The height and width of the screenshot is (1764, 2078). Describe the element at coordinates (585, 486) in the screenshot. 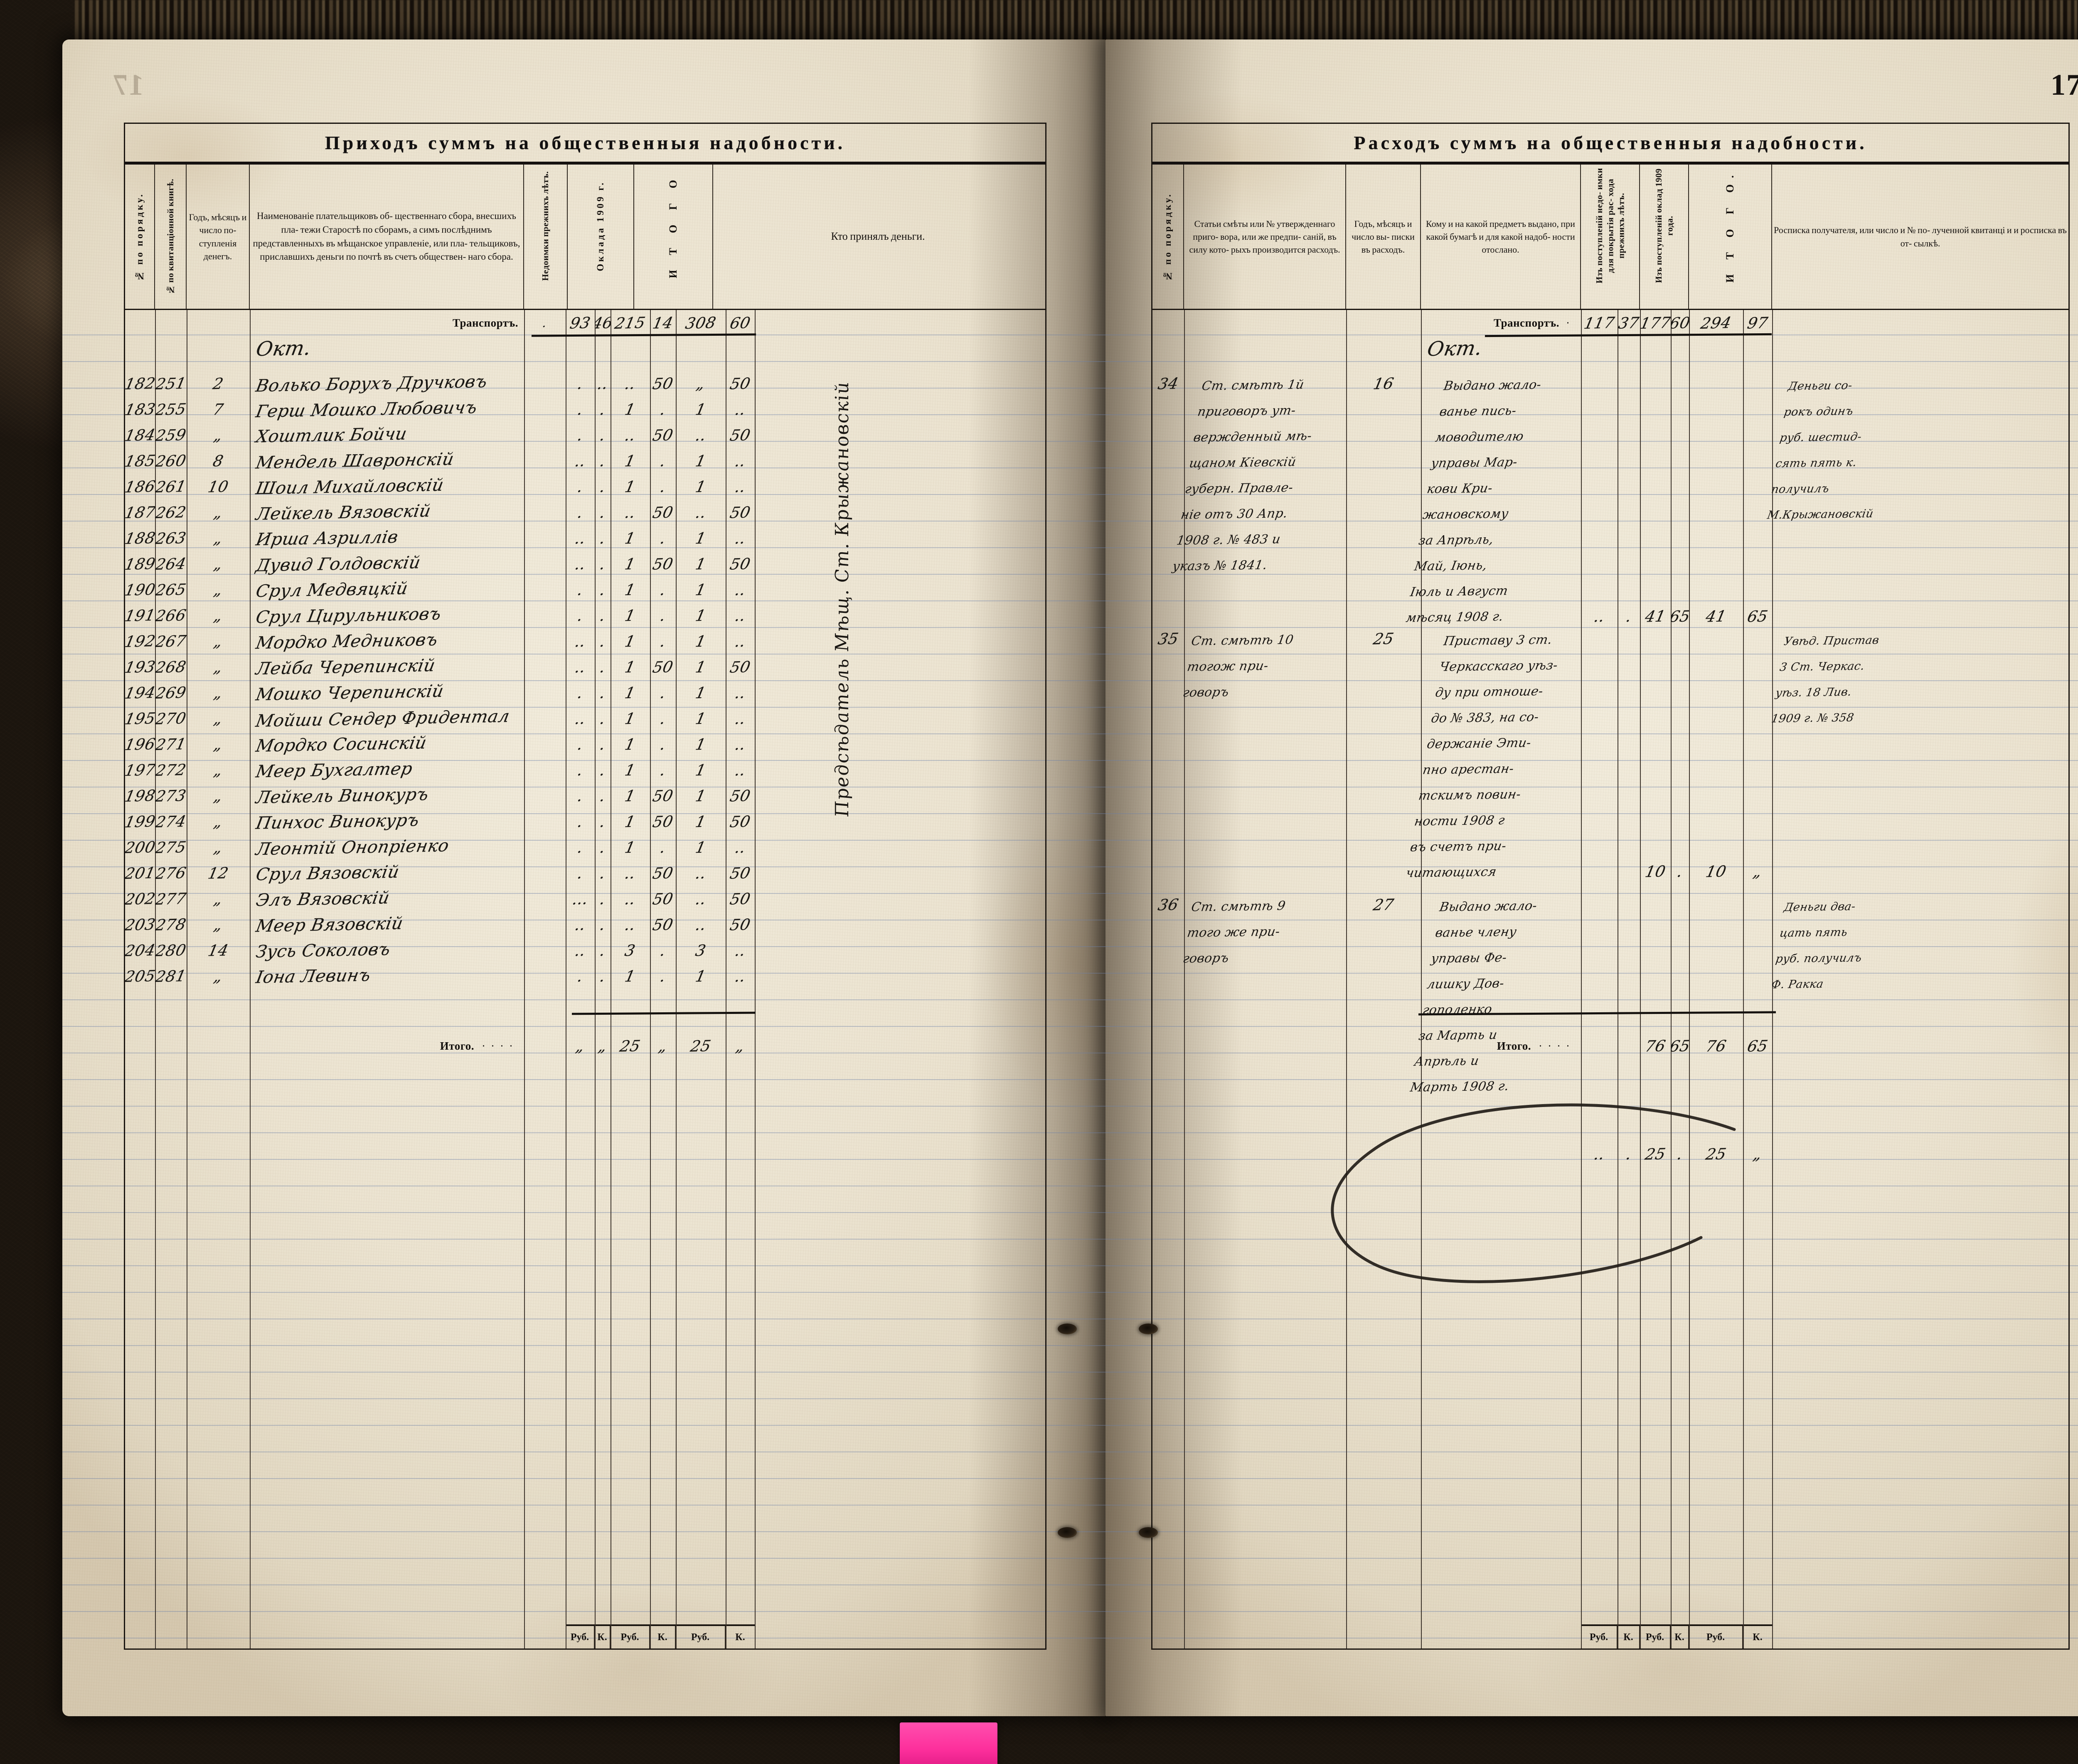

I see `income-row: 186 261 10 Шоил Михайловскій.. 1. 1..` at that location.